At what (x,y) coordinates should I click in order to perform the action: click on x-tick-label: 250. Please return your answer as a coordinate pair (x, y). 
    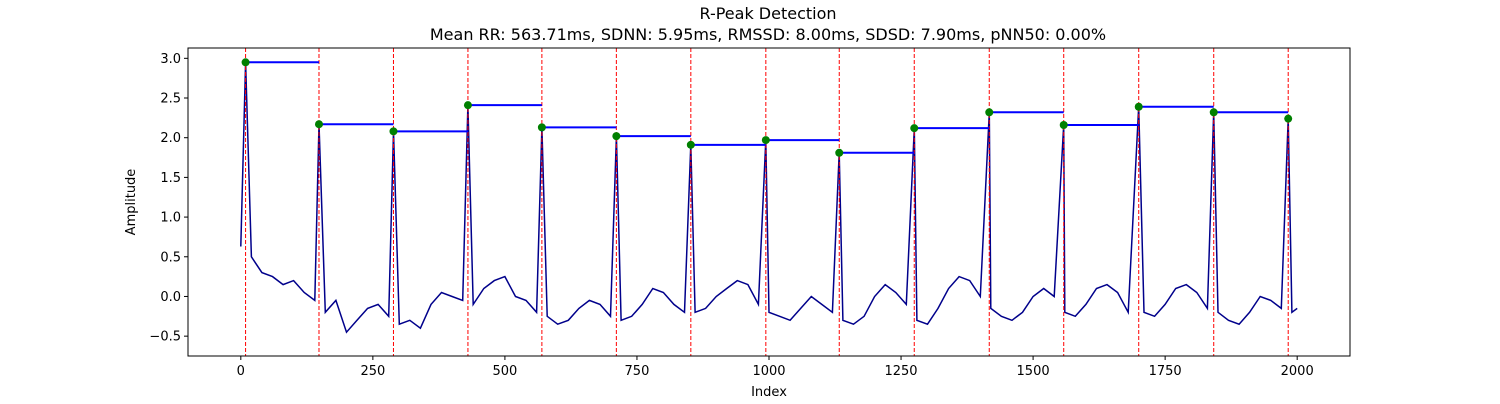
    Looking at the image, I should click on (372, 371).